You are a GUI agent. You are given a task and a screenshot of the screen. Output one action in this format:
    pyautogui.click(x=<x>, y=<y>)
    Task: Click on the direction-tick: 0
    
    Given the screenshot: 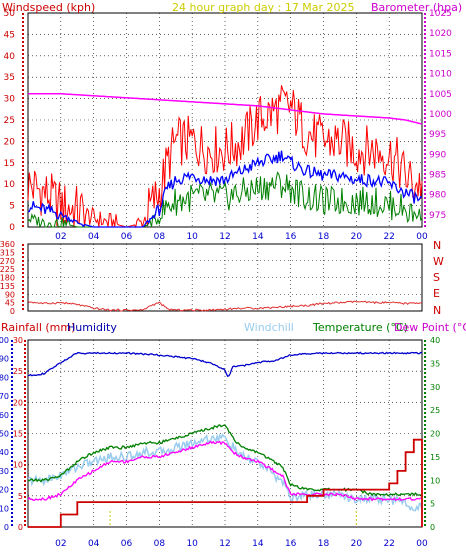 What is the action you would take?
    pyautogui.click(x=12, y=311)
    